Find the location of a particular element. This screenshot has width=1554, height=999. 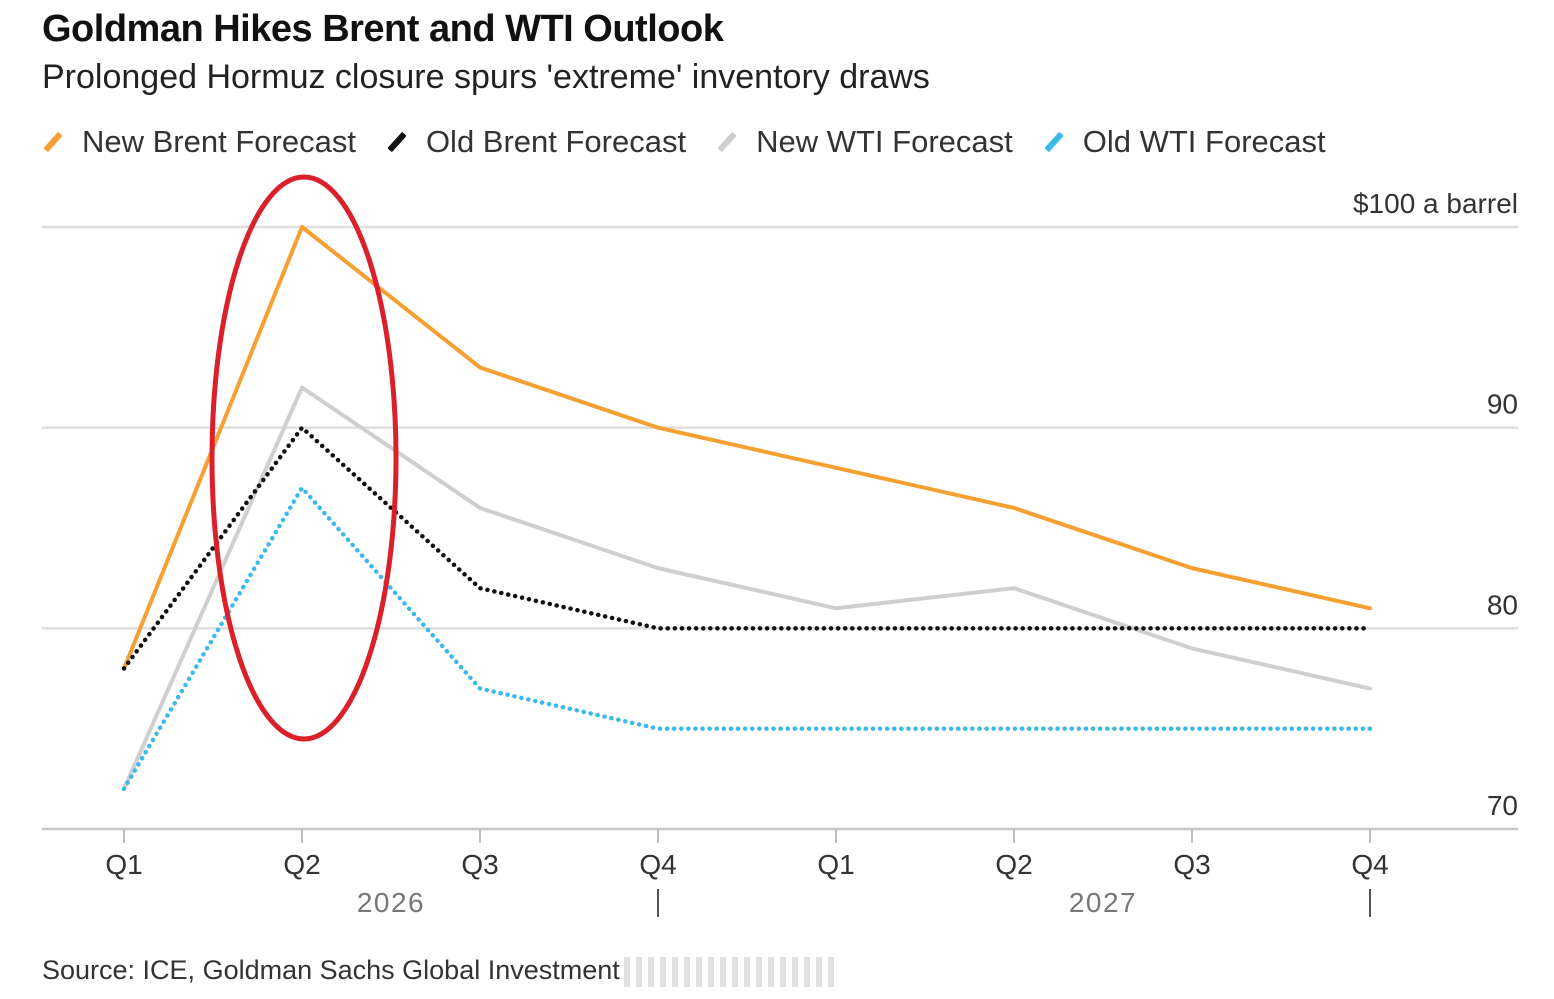

blurred-watermark is located at coordinates (728, 971).